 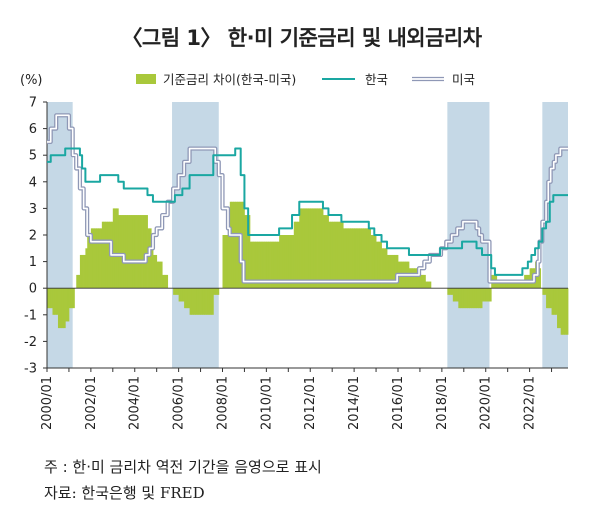 I want to click on y-tick-label: -3, so click(x=30, y=369).